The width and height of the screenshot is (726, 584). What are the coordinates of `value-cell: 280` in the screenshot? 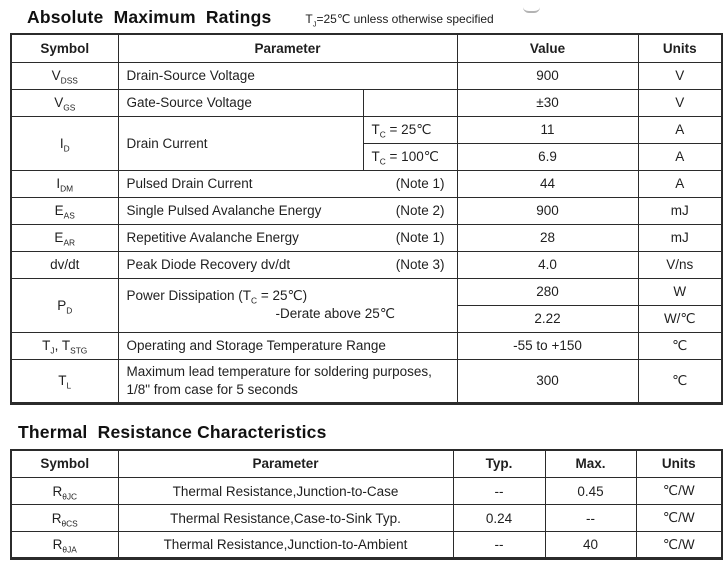 It's located at (547, 291).